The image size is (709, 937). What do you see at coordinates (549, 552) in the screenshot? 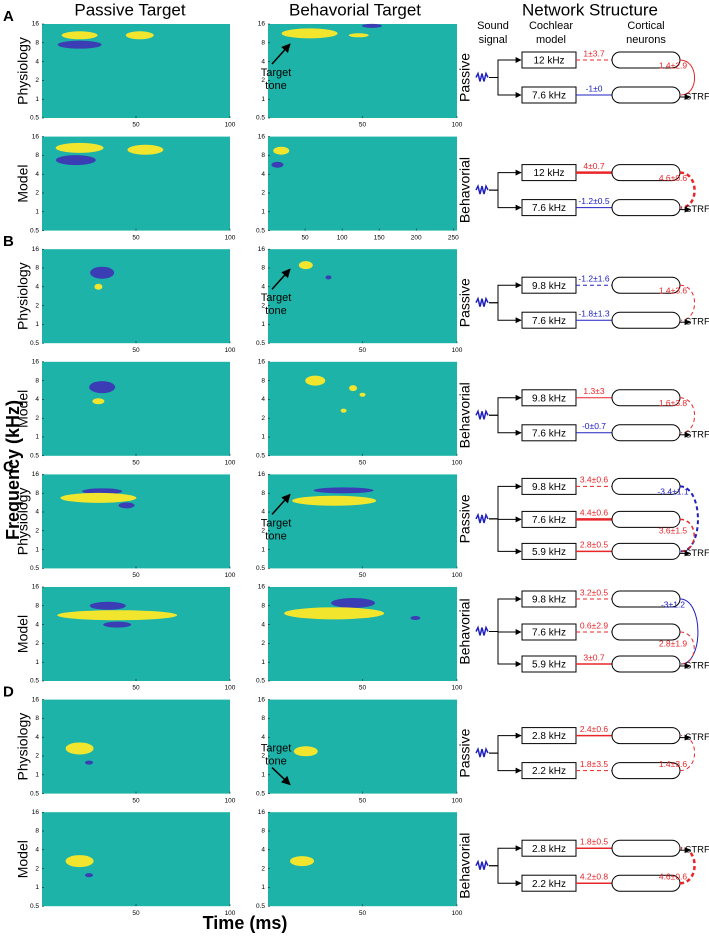
I see `channel-label: 5.9 kHz` at bounding box center [549, 552].